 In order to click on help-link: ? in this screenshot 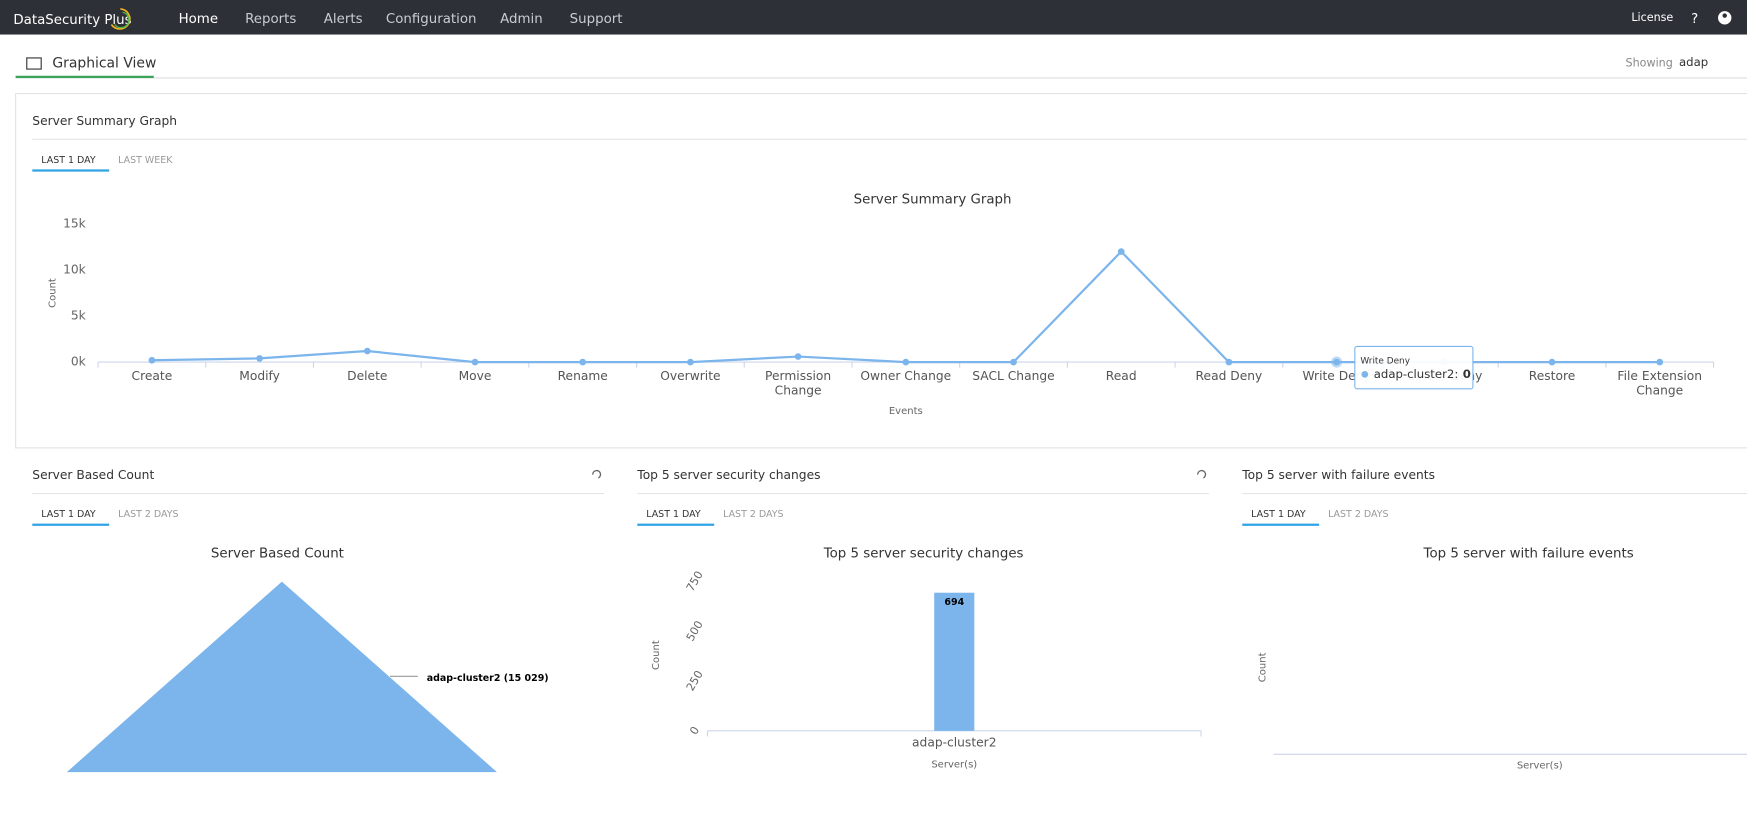, I will do `click(1694, 19)`.